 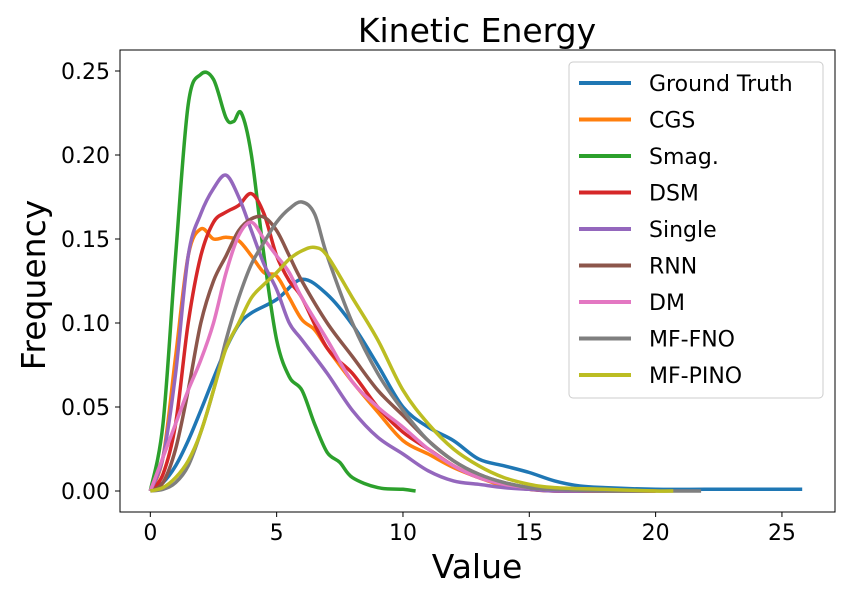 What do you see at coordinates (469, 529) in the screenshot?
I see `x-axis-ticks: 0 5 10 15 20 25` at bounding box center [469, 529].